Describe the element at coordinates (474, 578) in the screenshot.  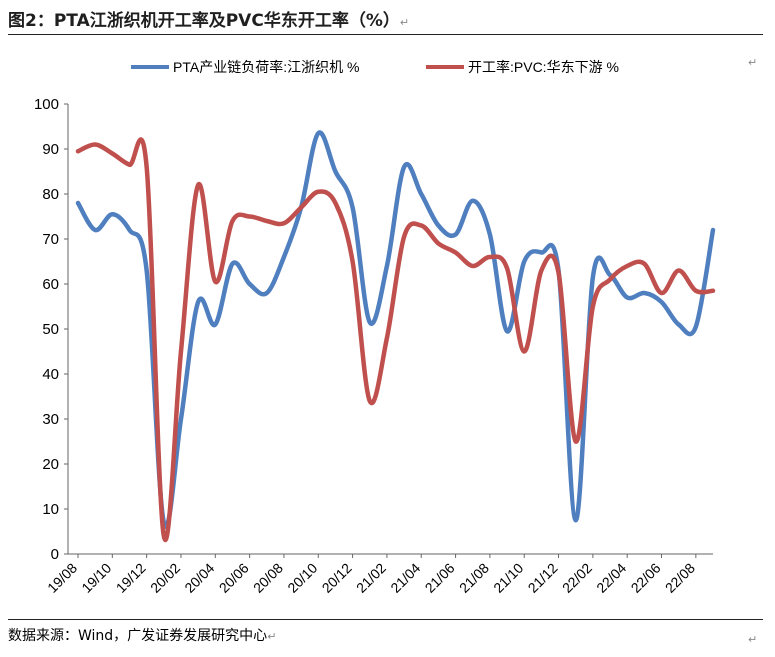
I see `x-tick-label: 21/08` at that location.